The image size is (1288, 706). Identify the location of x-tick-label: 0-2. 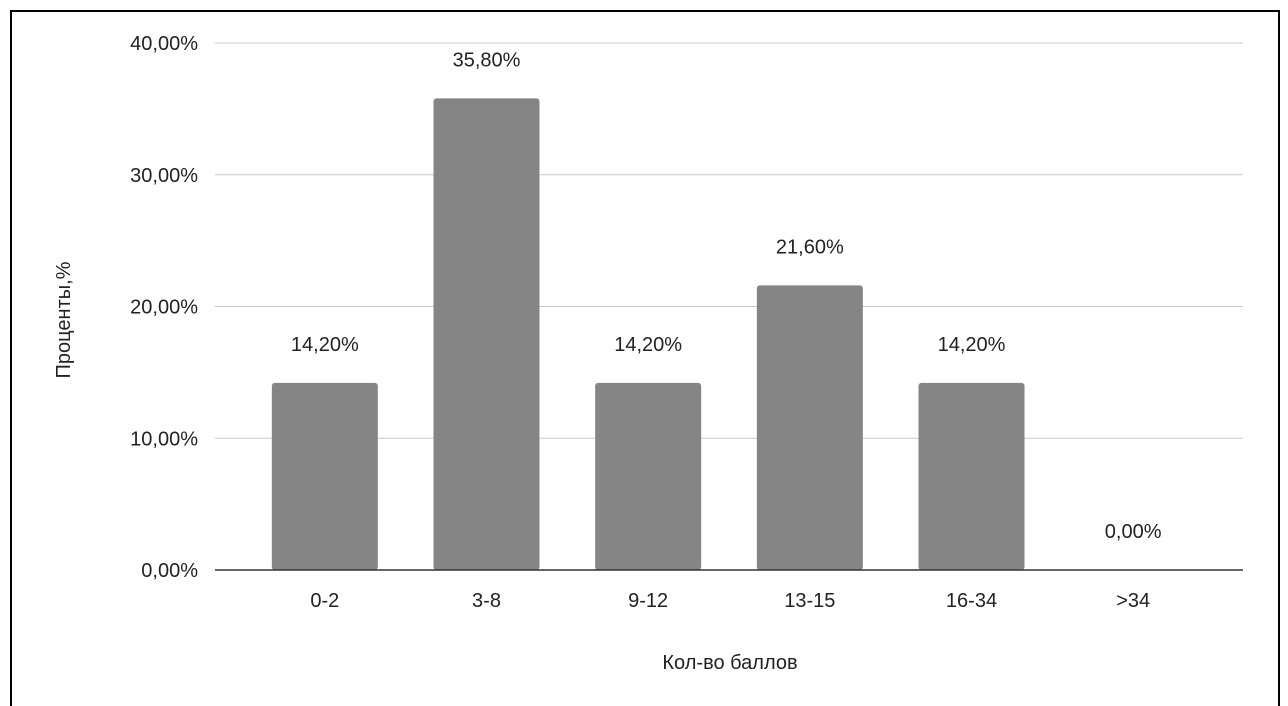
(324, 601).